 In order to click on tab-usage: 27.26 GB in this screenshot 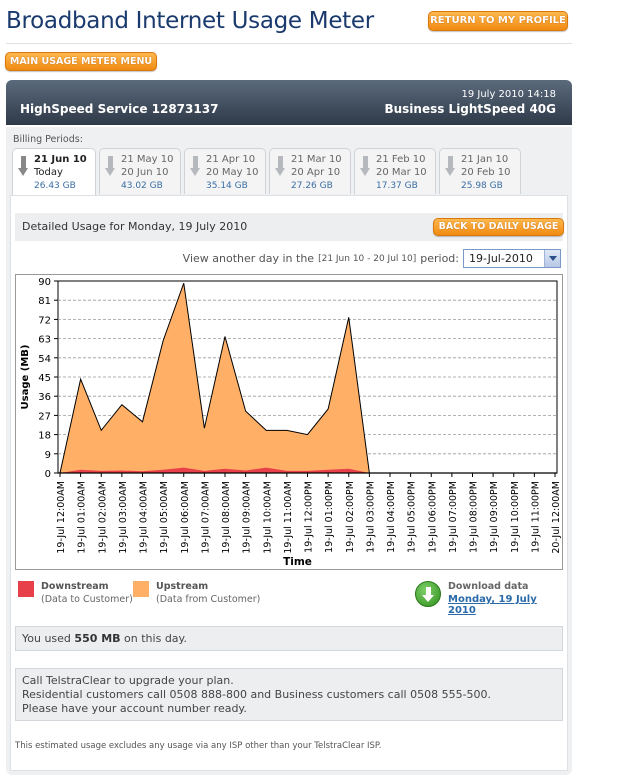, I will do `click(312, 186)`.